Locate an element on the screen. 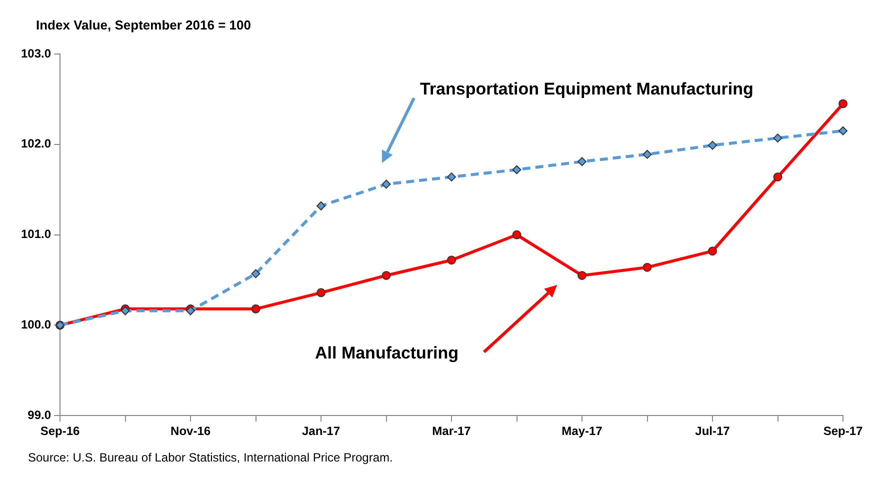 This screenshot has width=877, height=479. source-note: Source: U.S. Bureau of Labor Statistics, International Price Program. is located at coordinates (210, 457).